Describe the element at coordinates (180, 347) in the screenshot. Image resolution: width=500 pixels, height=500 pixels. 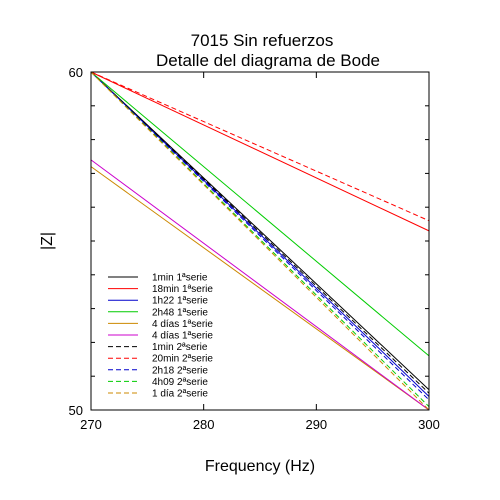
I see `legend-label: 1min 2ªserie` at that location.